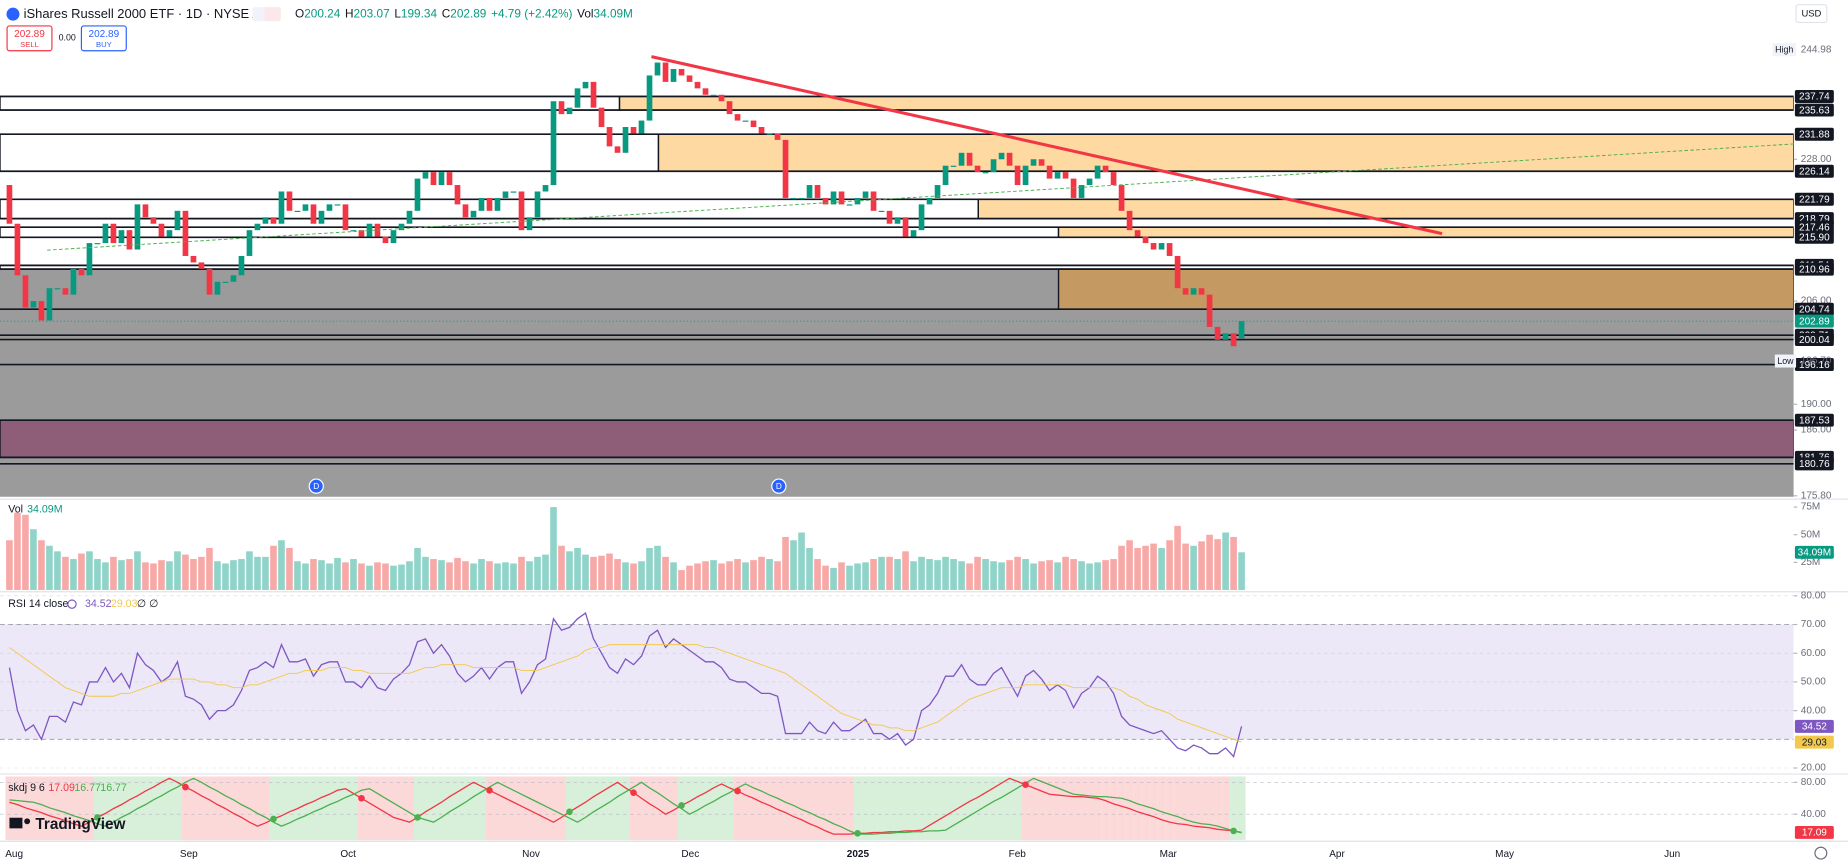  What do you see at coordinates (1814, 97) in the screenshot?
I see `level-label: 237.74` at bounding box center [1814, 97].